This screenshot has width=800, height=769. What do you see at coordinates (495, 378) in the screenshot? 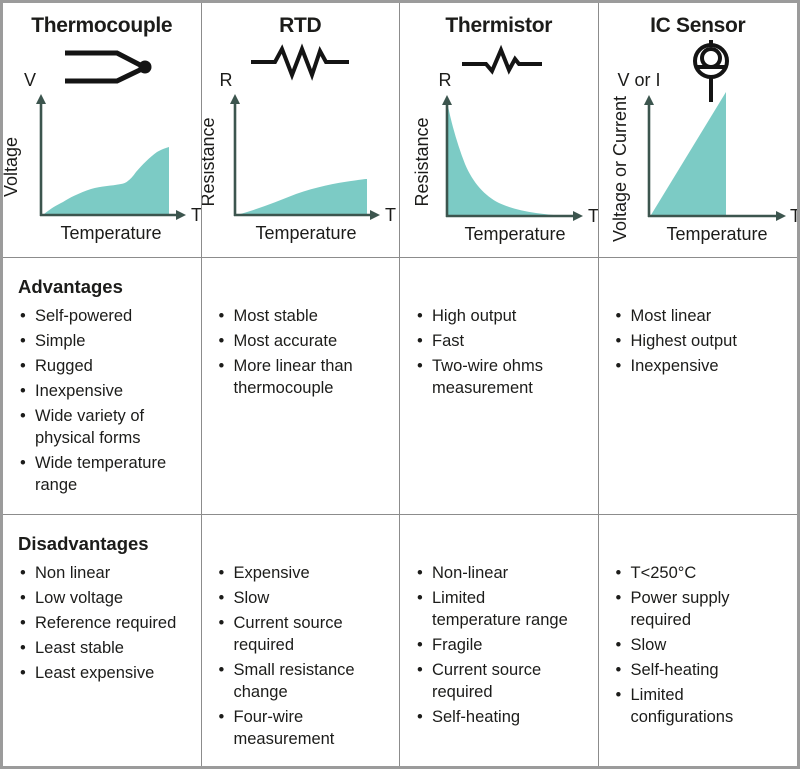
I see `list-item: Two-wire ohms measurement` at bounding box center [495, 378].